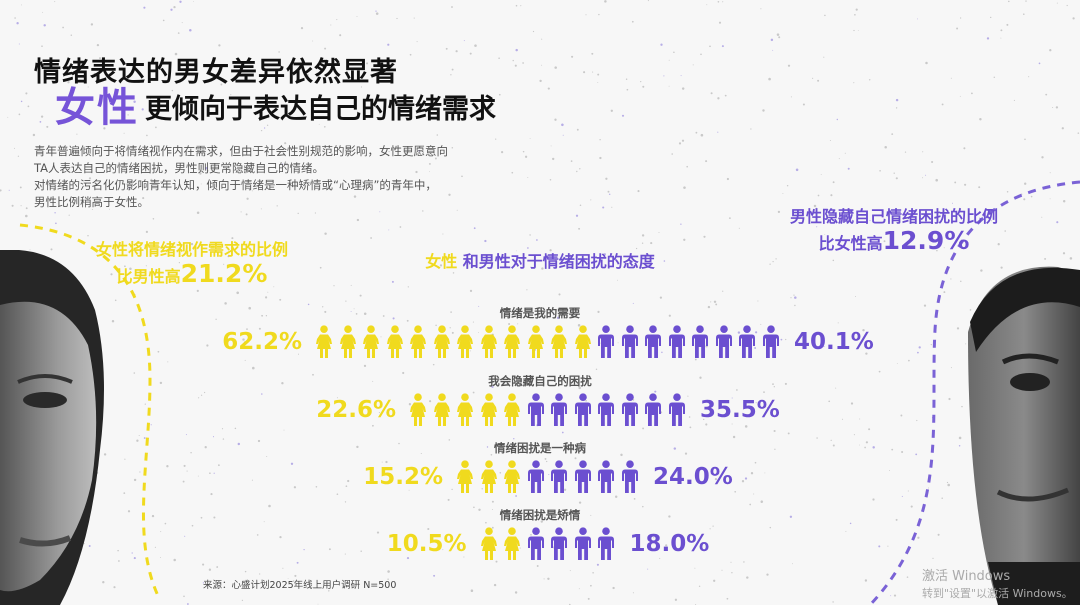  What do you see at coordinates (894, 216) in the screenshot?
I see `male-callout-line1: 男性隐藏自己情绪困扰的比例` at bounding box center [894, 216].